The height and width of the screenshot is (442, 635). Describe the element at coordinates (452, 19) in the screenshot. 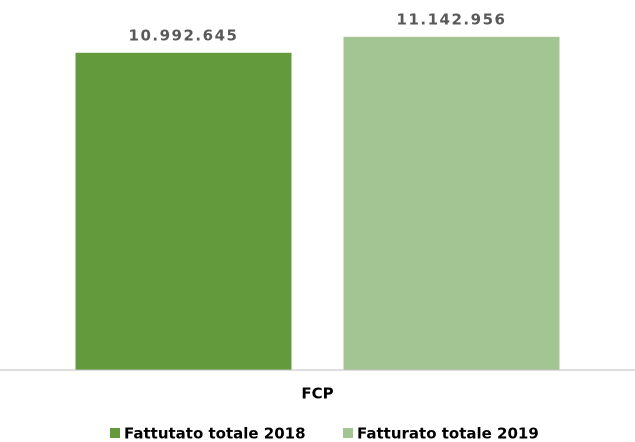

I see `value-label: 11.142.956` at that location.